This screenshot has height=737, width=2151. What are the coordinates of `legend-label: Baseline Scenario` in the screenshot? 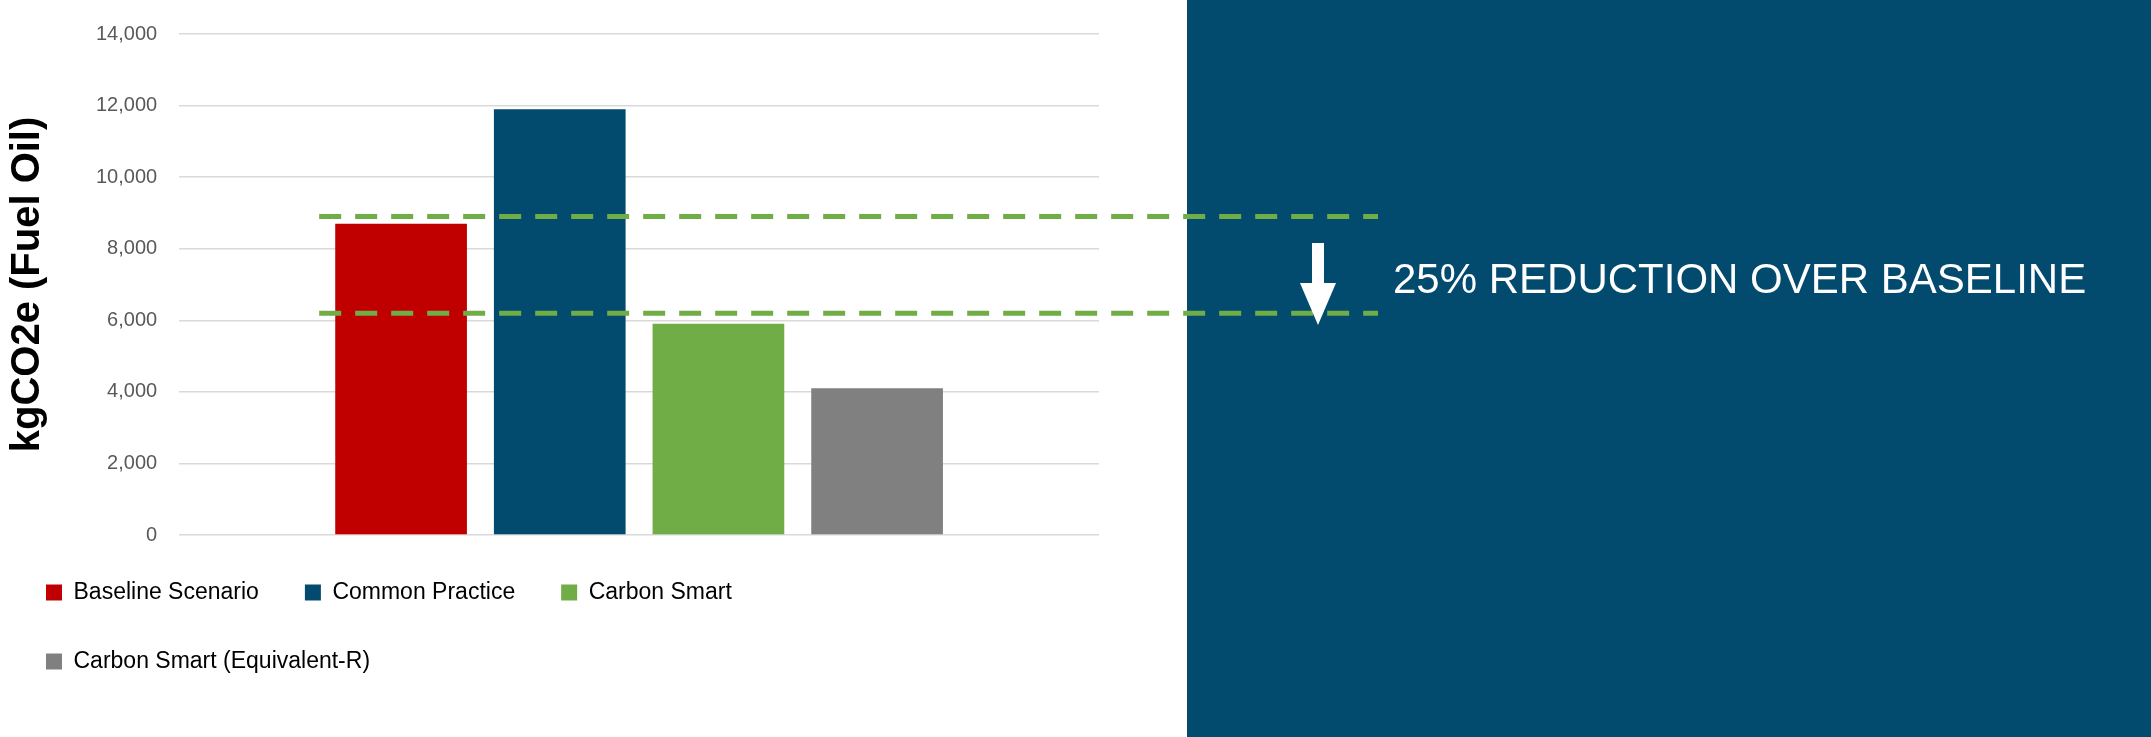 It's located at (166, 590).